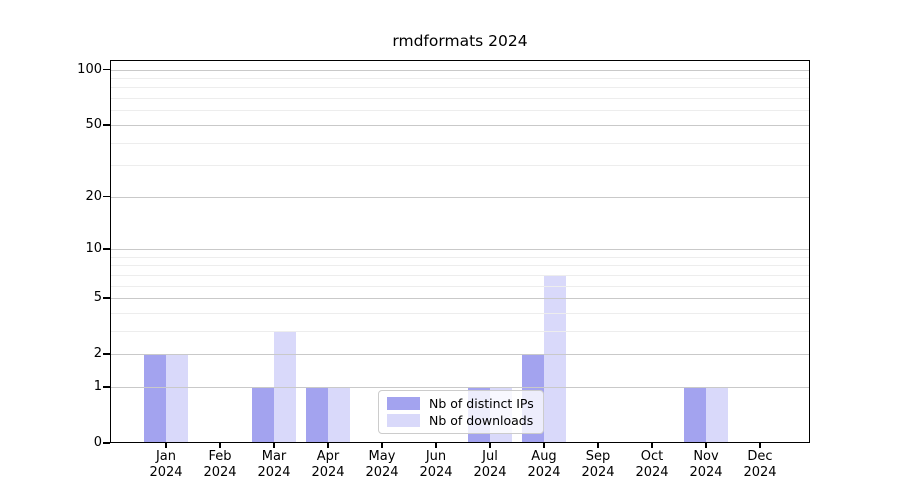 The width and height of the screenshot is (900, 500). What do you see at coordinates (481, 421) in the screenshot?
I see `legend-label-downloads: Nb of downloads` at bounding box center [481, 421].